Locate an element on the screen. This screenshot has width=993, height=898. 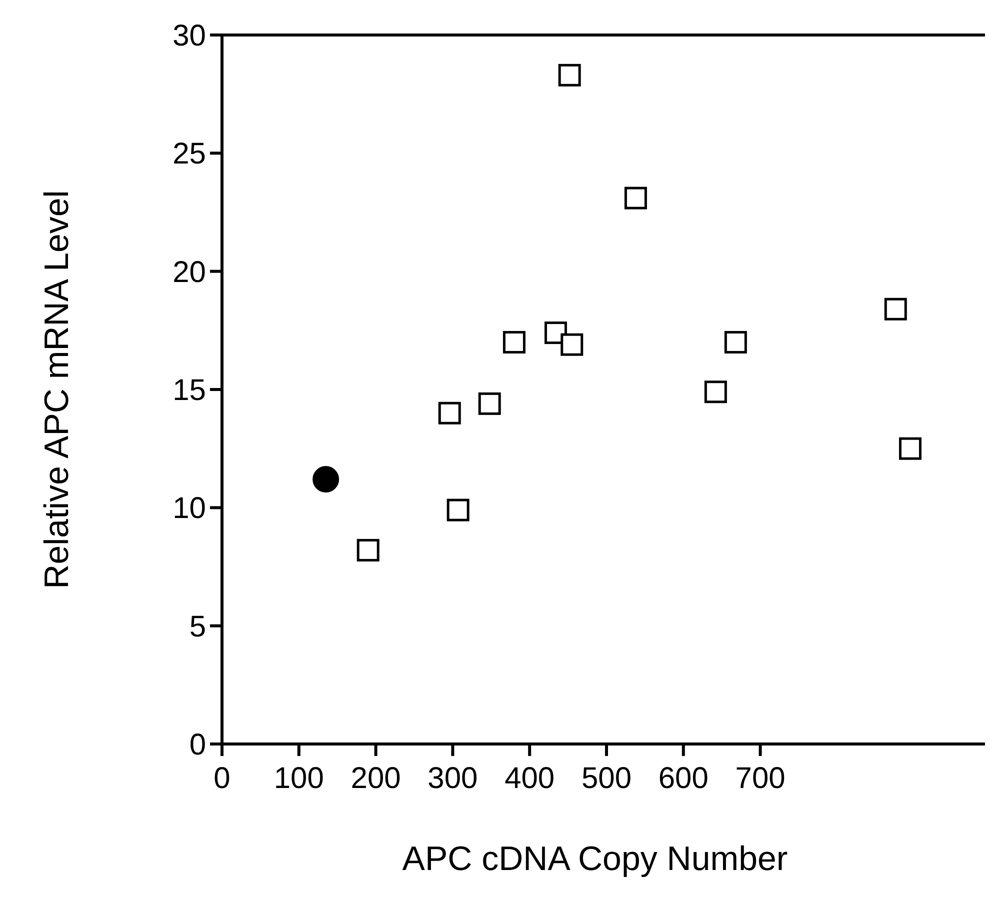
x-tick-label: 100 is located at coordinates (299, 778).